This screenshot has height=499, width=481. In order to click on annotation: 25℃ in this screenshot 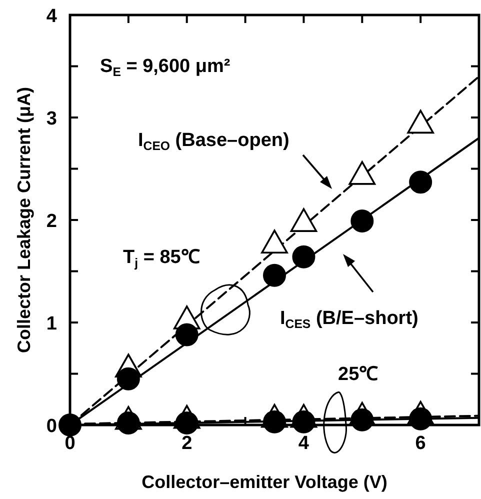, I will do `click(358, 374)`.